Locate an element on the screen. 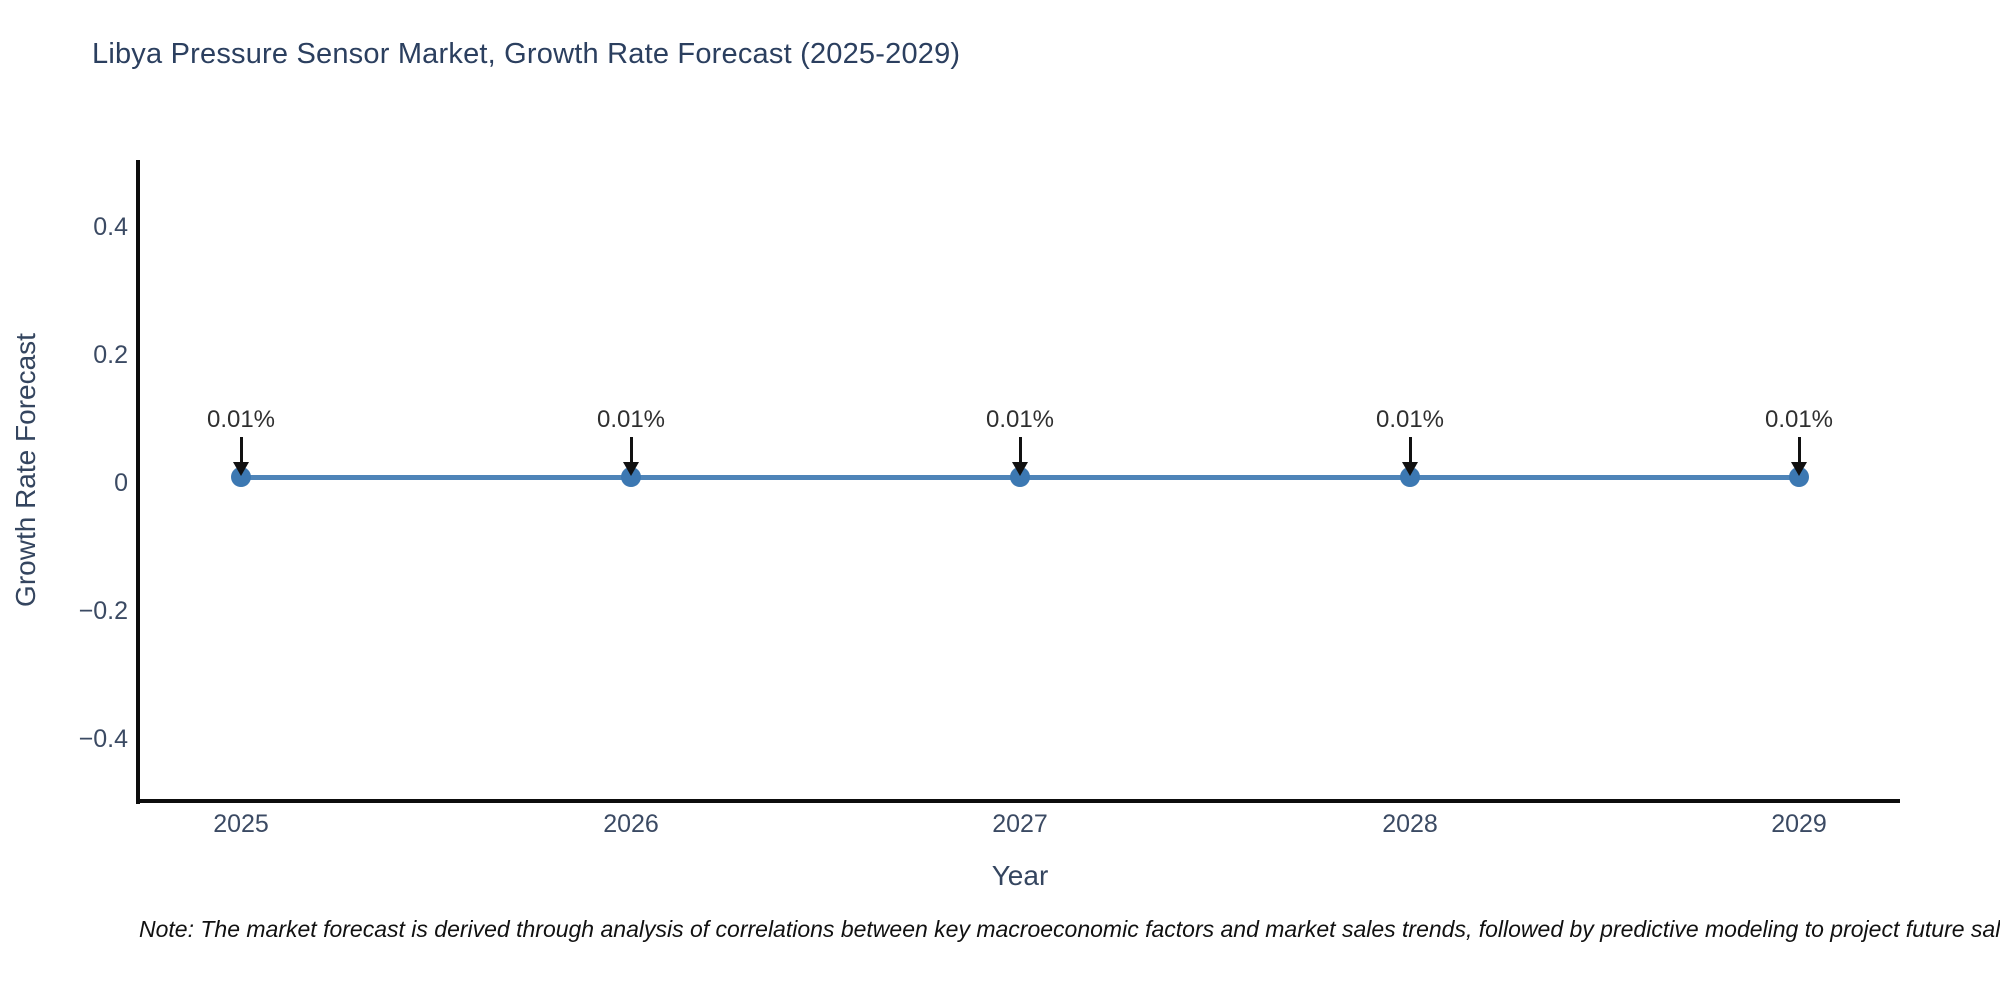 The image size is (2000, 1000). y-tick-label: −0.2 is located at coordinates (103, 611).